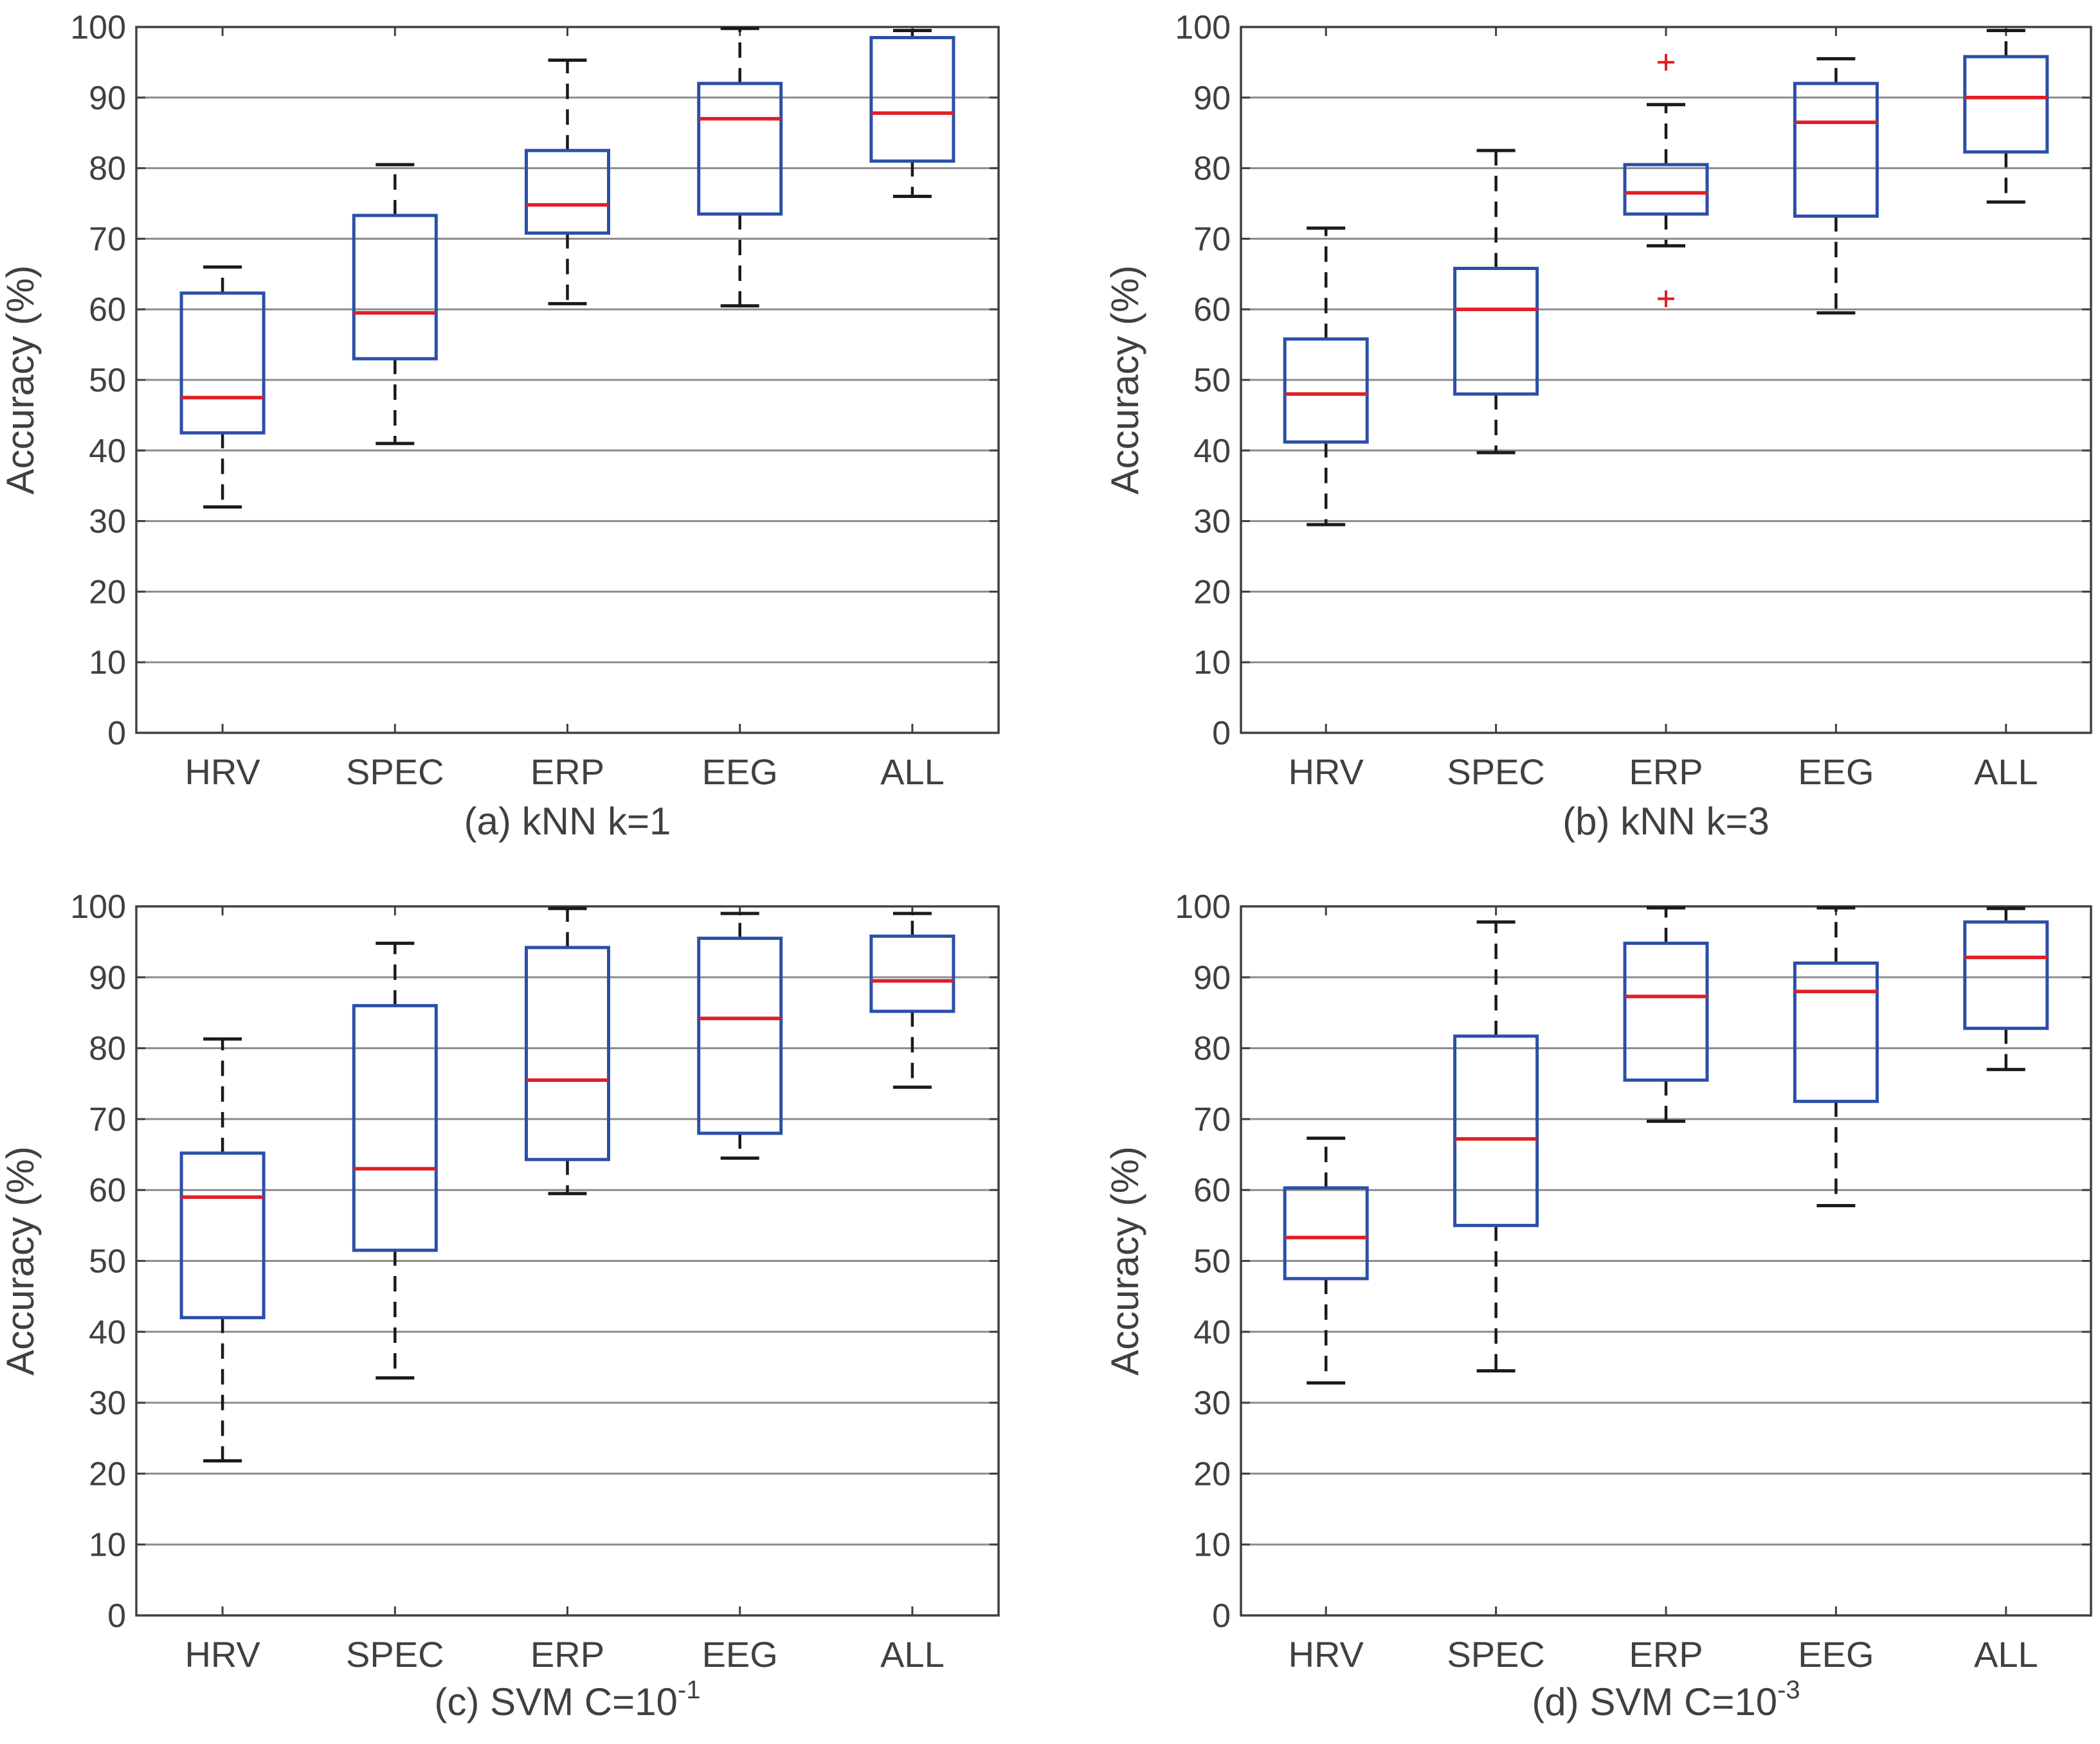 This screenshot has width=2100, height=1744. I want to click on panel-caption: (b) kNN k=3, so click(1666, 821).